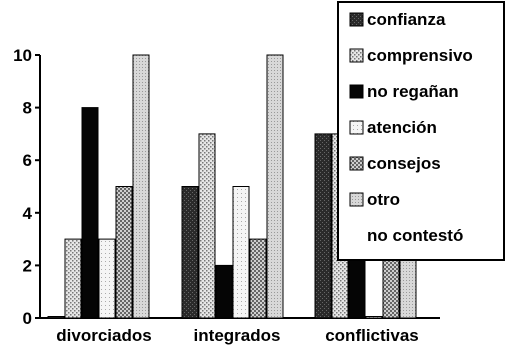  What do you see at coordinates (415, 235) in the screenshot?
I see `legend-label: no contestó` at bounding box center [415, 235].